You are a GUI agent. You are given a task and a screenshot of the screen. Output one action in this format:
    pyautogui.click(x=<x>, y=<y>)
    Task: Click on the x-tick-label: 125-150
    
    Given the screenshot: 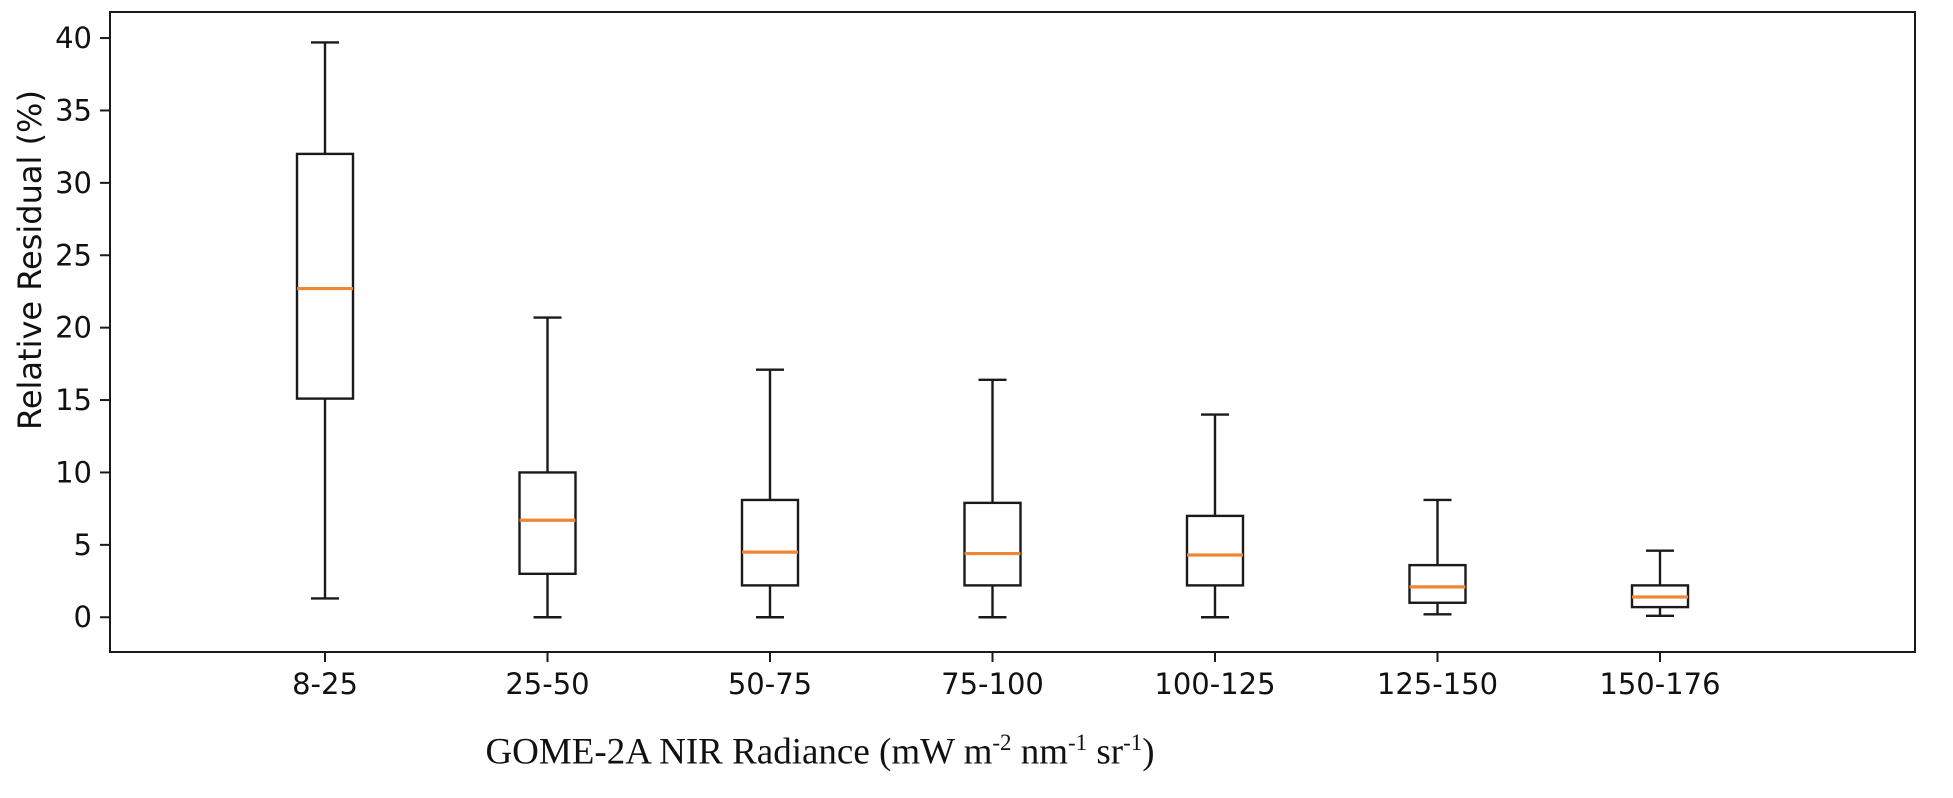 What is the action you would take?
    pyautogui.click(x=1437, y=684)
    